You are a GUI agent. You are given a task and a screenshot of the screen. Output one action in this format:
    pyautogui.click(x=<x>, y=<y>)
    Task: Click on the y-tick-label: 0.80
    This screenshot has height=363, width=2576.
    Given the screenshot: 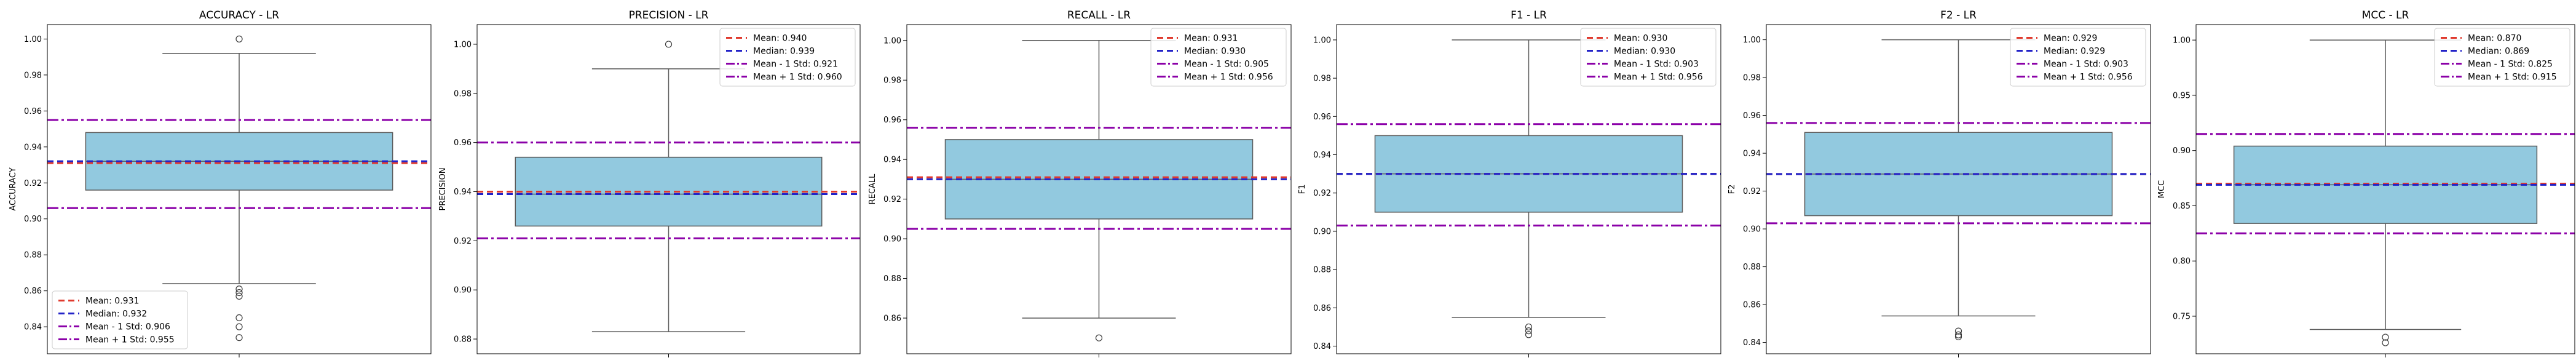 What is the action you would take?
    pyautogui.click(x=2182, y=261)
    